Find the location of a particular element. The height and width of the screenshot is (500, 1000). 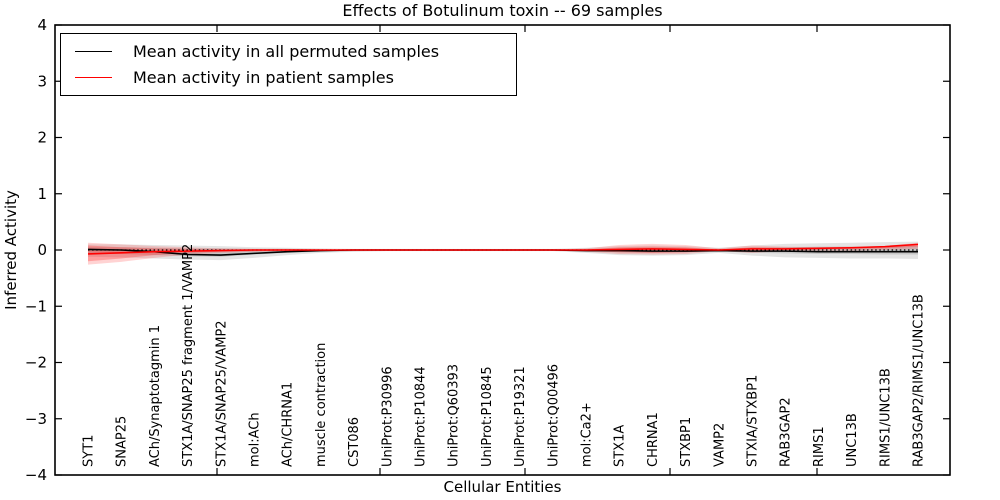

x-tick-label: STX1A/SNAP25/VAMP2 is located at coordinates (221, 393).